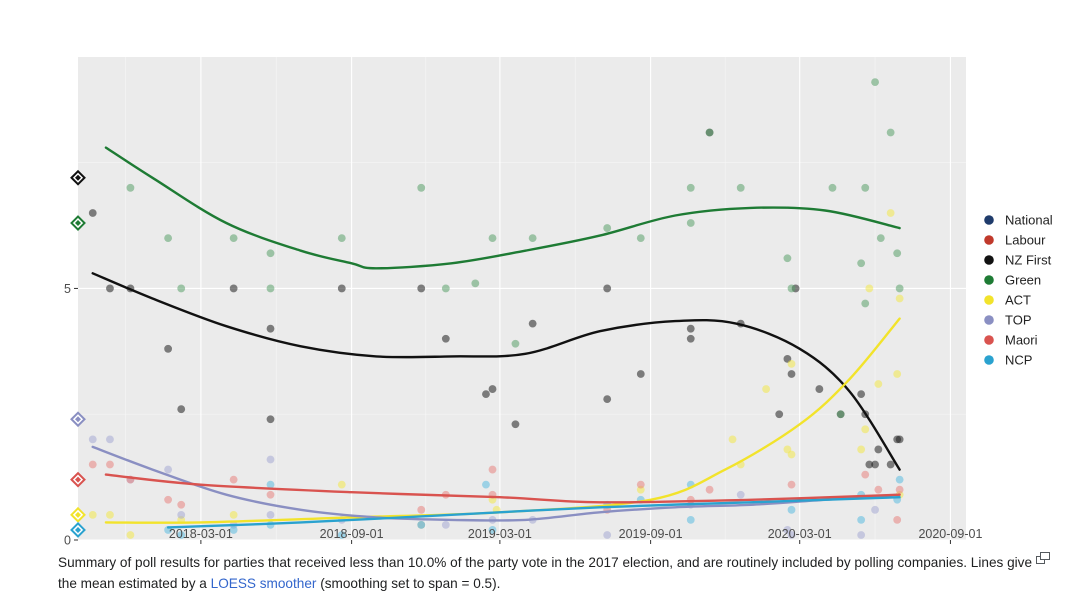 This screenshot has height=595, width=1092. I want to click on loess-smoother-link: LOESS smoother, so click(263, 583).